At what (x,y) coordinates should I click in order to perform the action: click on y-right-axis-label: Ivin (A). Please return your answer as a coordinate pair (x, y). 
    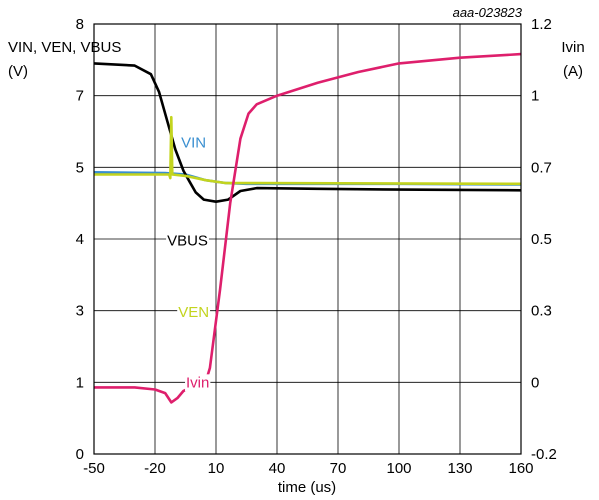
    Looking at the image, I should click on (572, 59).